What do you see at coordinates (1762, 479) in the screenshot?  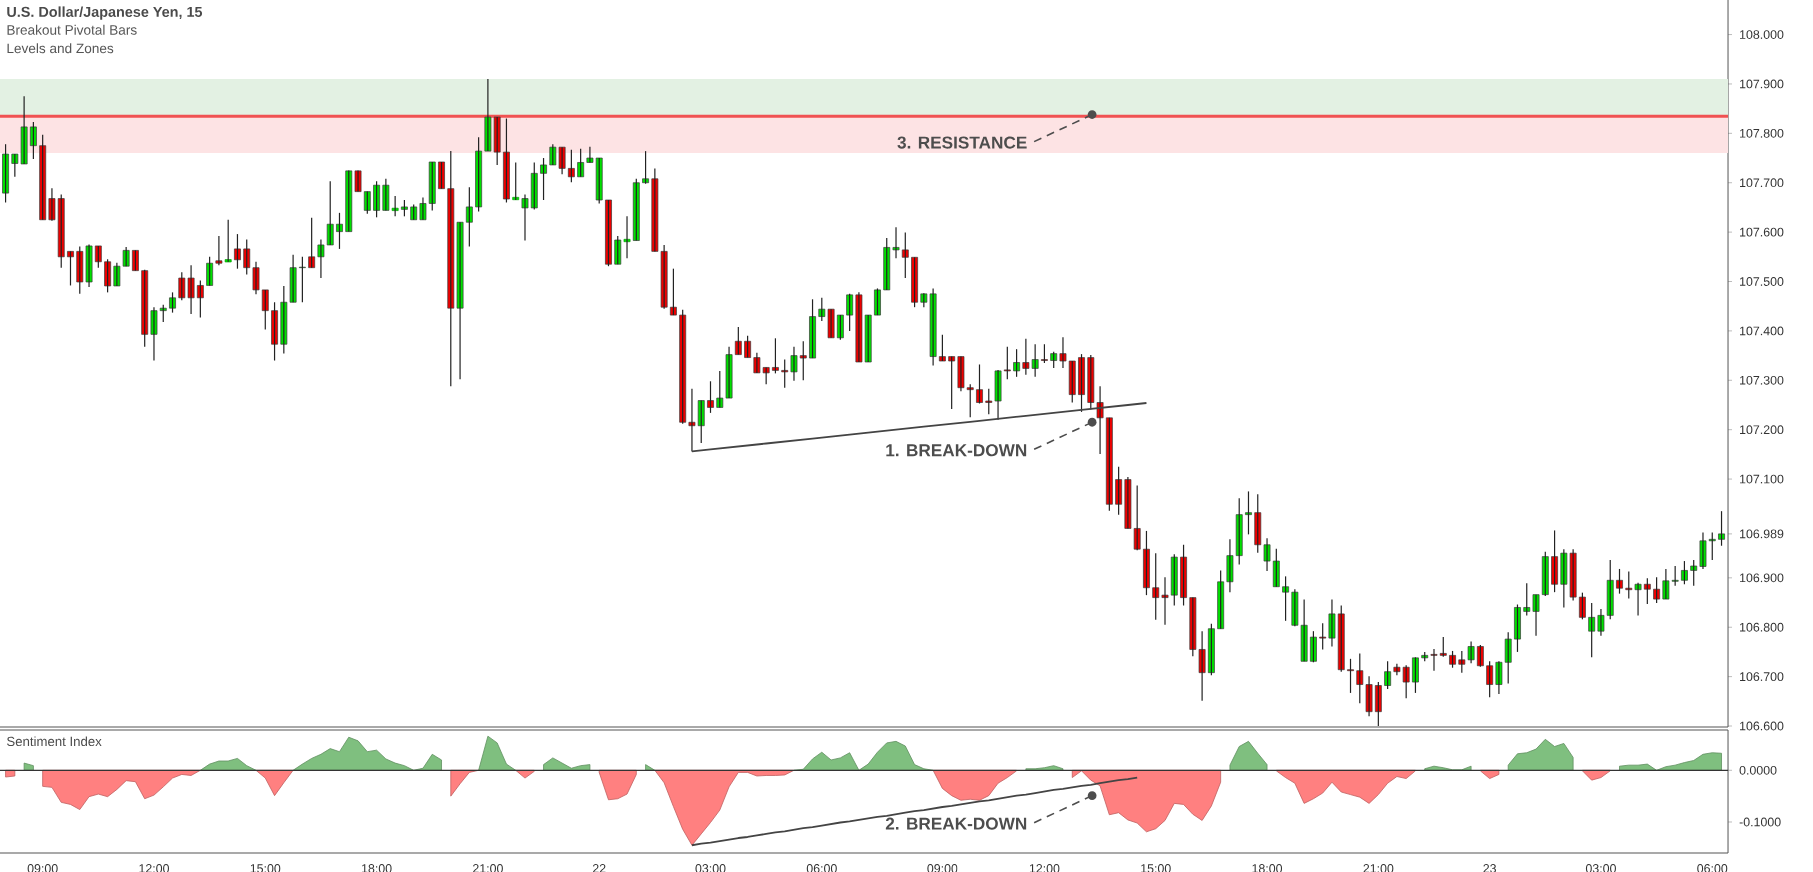 I see `y-tick-label: 107.100` at bounding box center [1762, 479].